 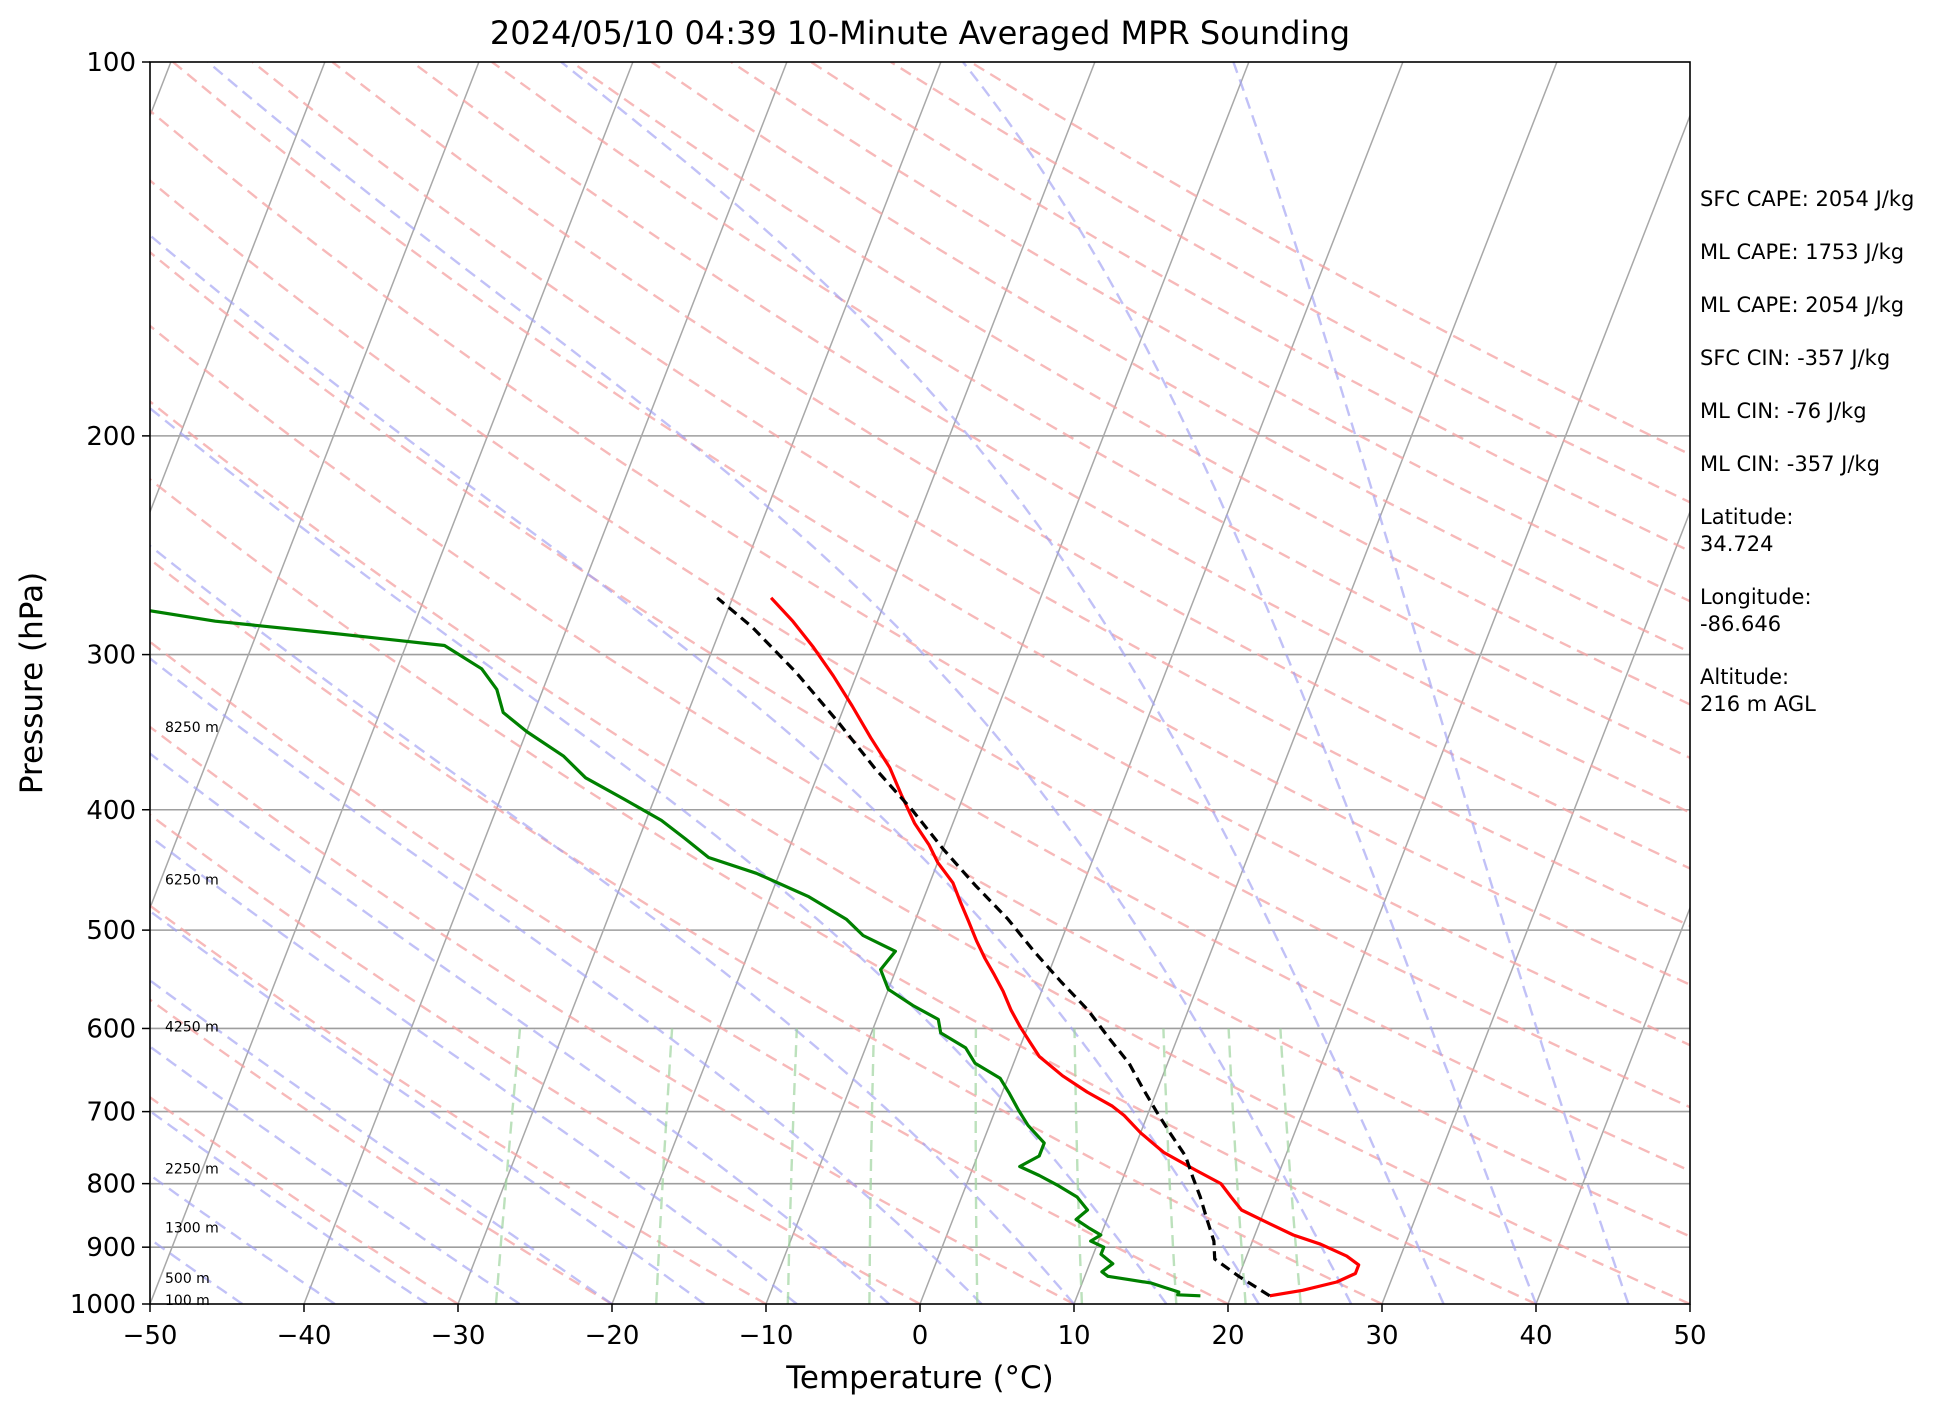 I want to click on y-axis-label: Pressure (hPa), so click(x=32, y=683).